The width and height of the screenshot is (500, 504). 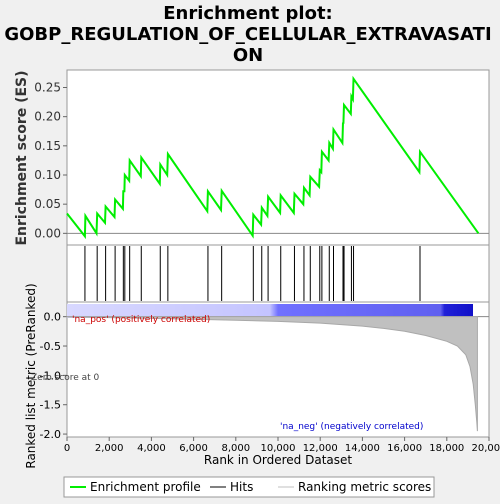 What do you see at coordinates (351, 427) in the screenshot?
I see `negative-label: 'na_neg' (negatively correlated)` at bounding box center [351, 427].